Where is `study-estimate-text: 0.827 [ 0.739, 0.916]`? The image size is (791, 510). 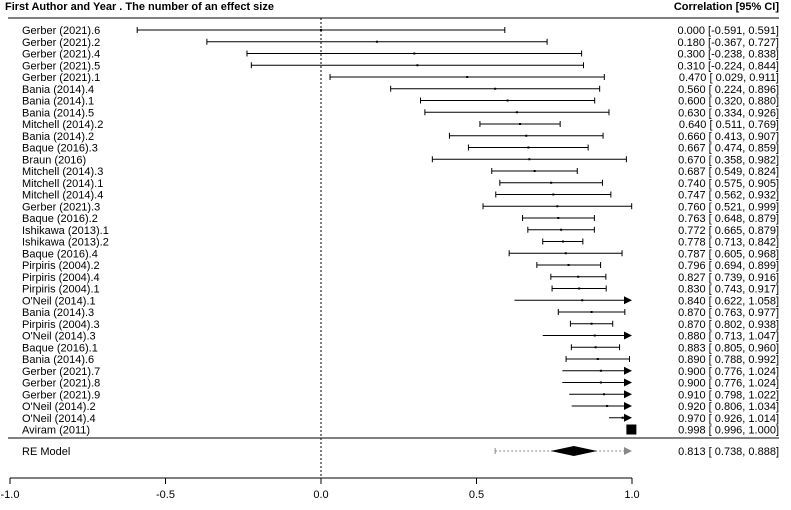
study-estimate-text: 0.827 [ 0.739, 0.916] is located at coordinates (728, 278).